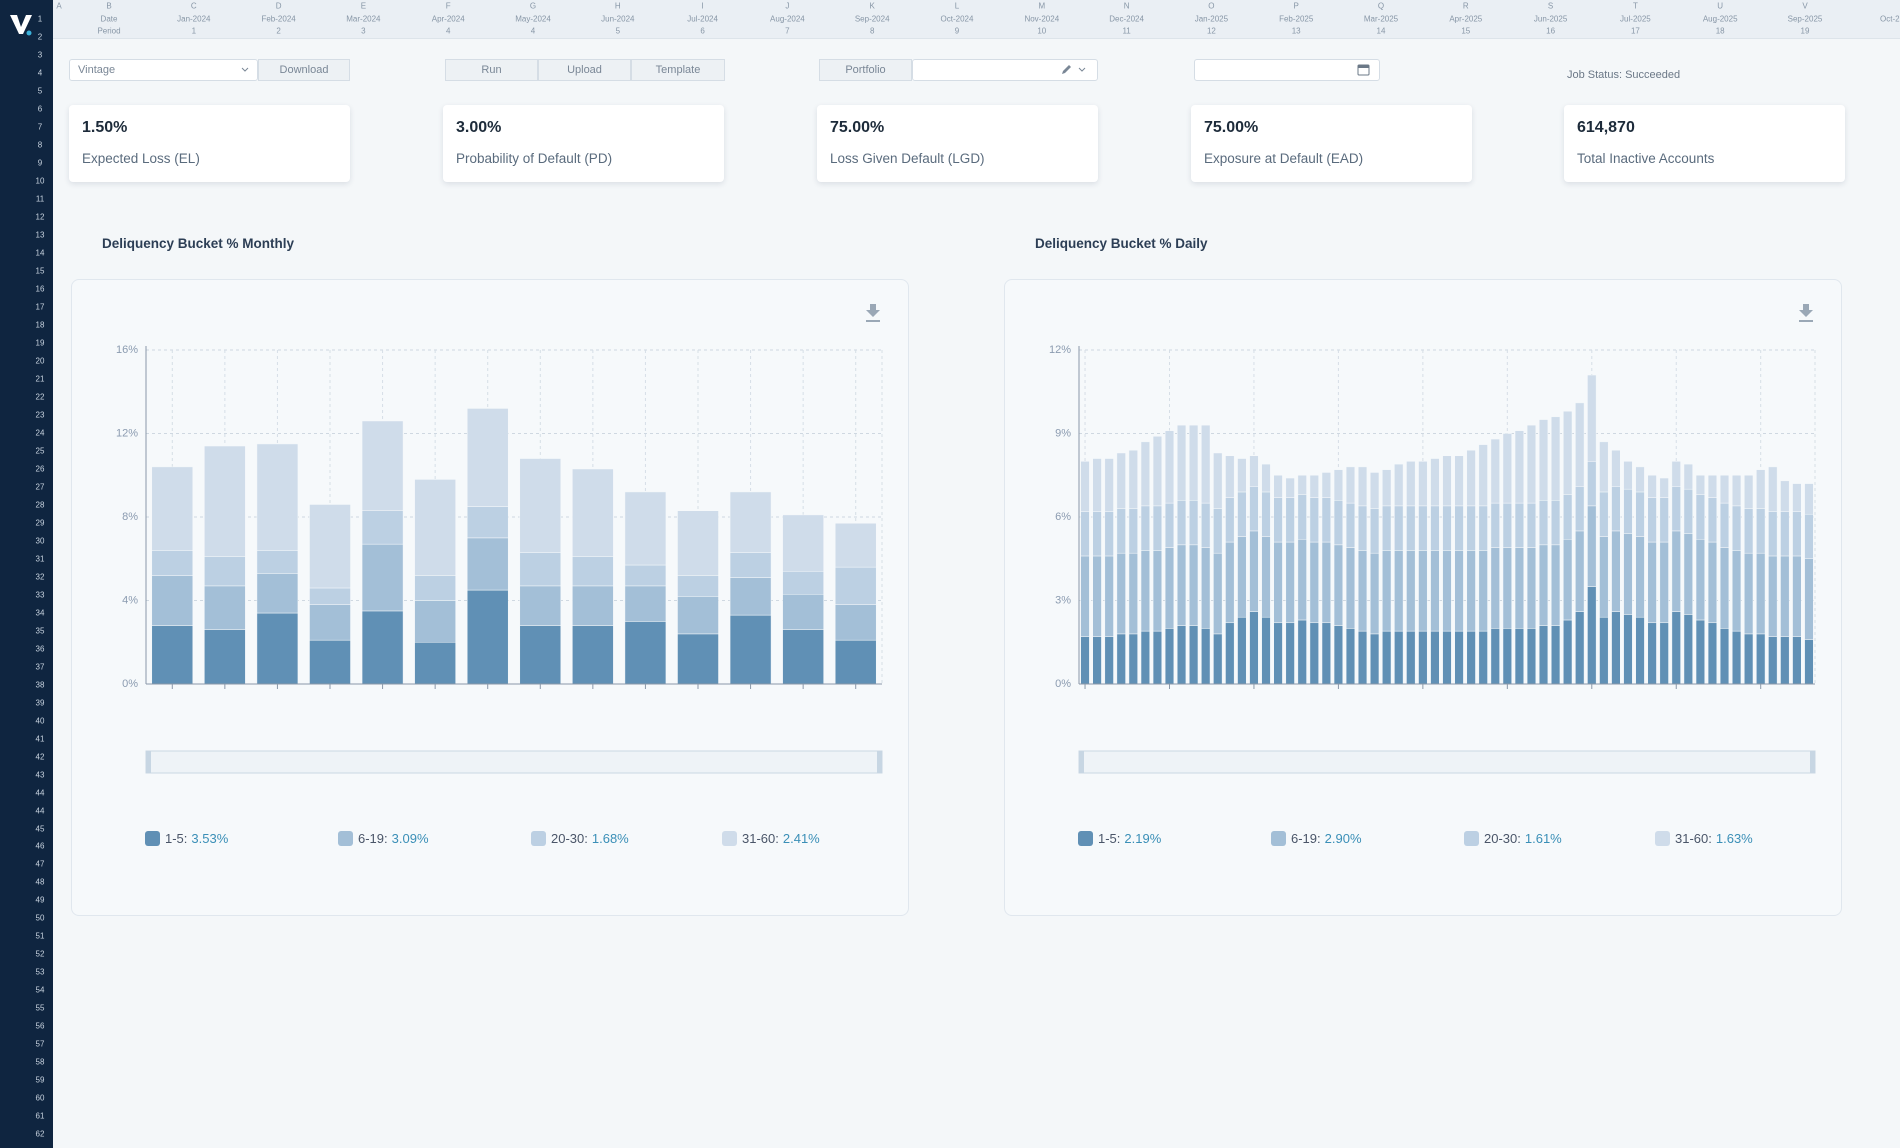 The image size is (1900, 1148). Describe the element at coordinates (40, 487) in the screenshot. I see `row-number: 27` at that location.